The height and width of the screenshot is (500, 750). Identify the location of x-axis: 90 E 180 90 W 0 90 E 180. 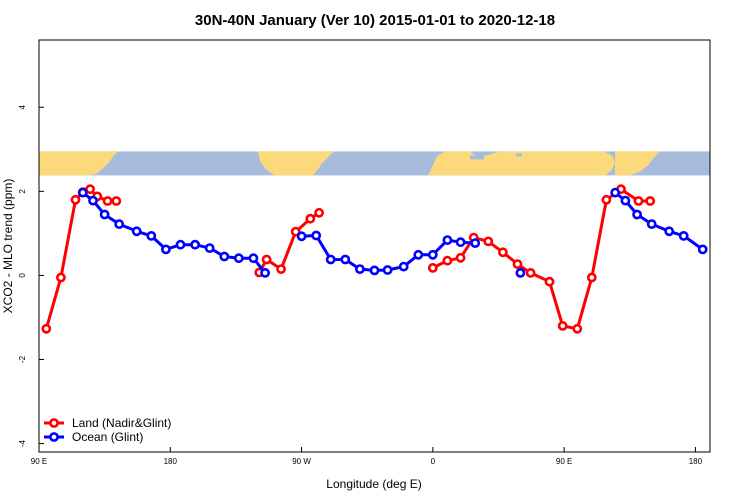
(367, 456).